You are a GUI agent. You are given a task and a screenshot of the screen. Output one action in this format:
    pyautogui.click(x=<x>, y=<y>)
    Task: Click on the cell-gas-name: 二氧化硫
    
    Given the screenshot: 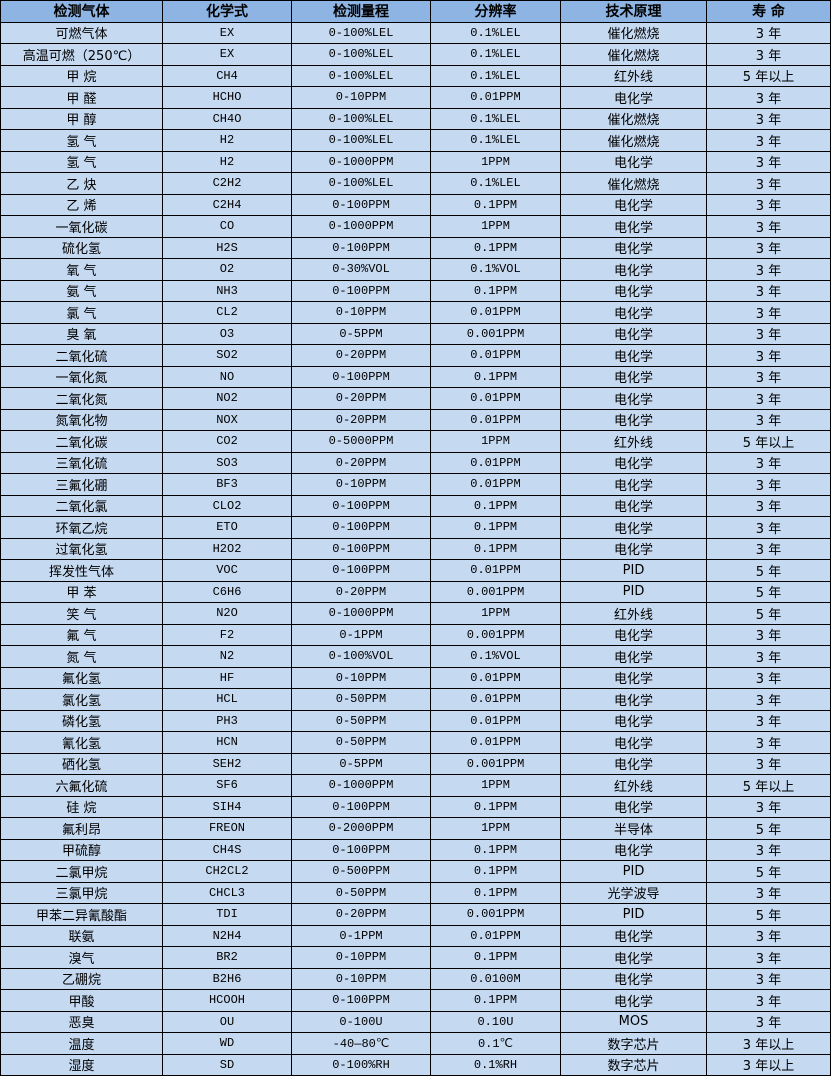 What is the action you would take?
    pyautogui.click(x=81, y=355)
    